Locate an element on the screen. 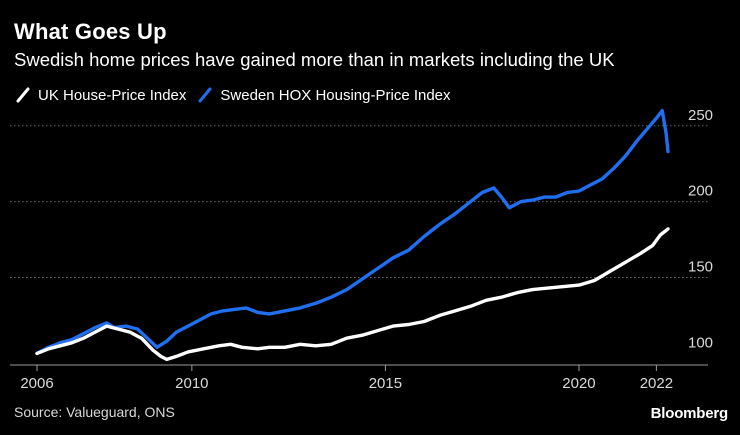 Image resolution: width=740 pixels, height=435 pixels. legend-slash-icon-sweden is located at coordinates (205, 95).